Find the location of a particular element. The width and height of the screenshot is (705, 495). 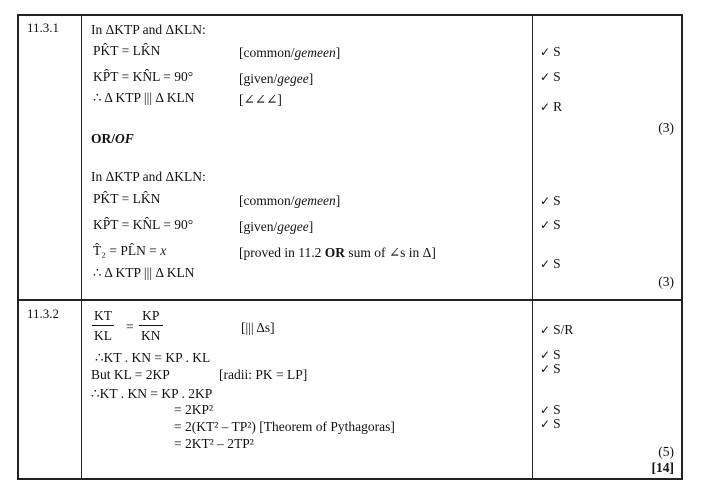

statement-line: = 2(KT² – TP²) [Theorem of Pythagoras] is located at coordinates (284, 426).